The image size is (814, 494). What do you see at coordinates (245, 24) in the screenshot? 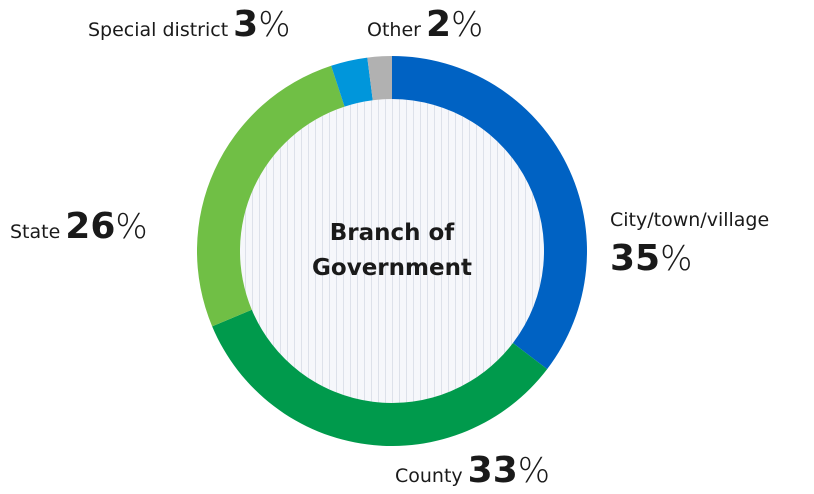
I see `value-label: 3` at bounding box center [245, 24].